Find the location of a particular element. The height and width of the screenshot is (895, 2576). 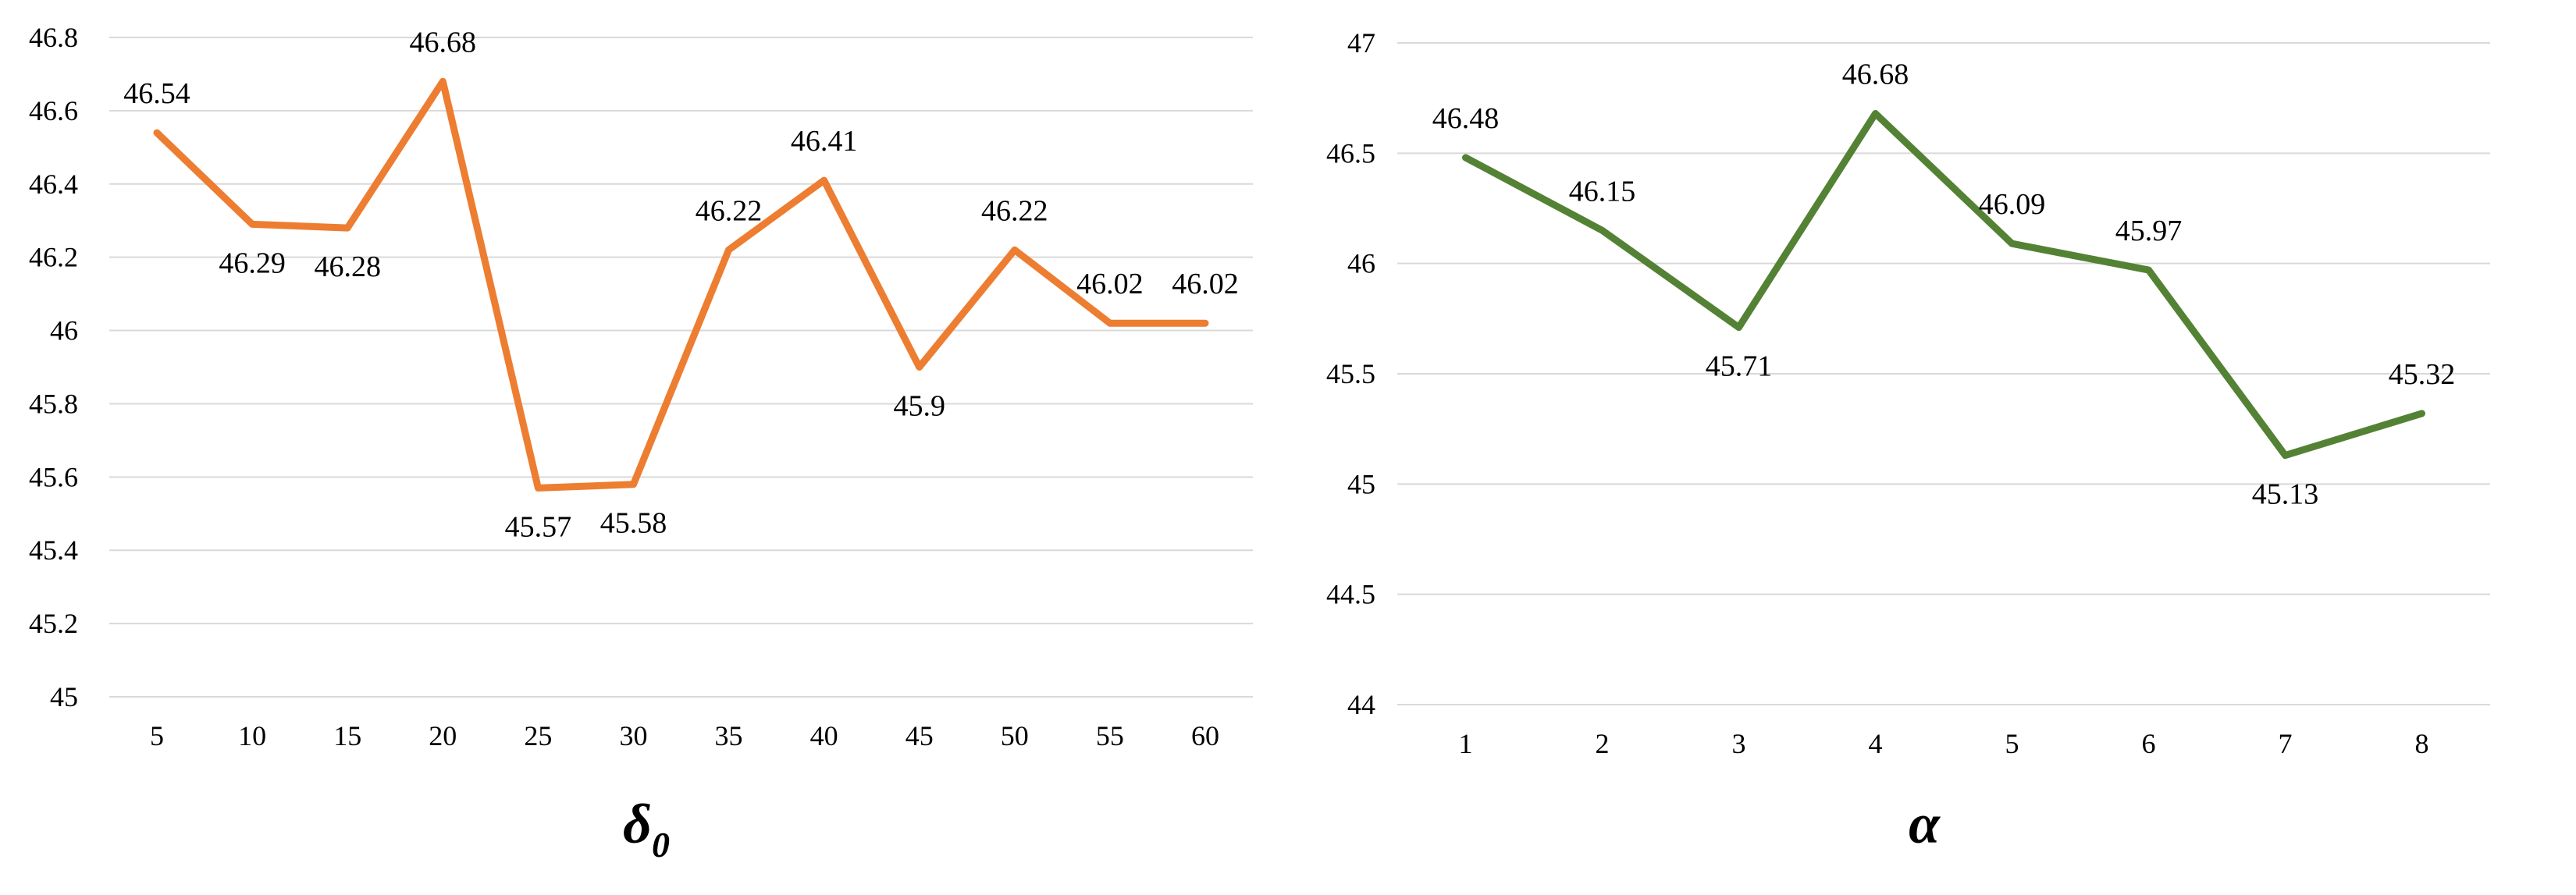

y-tick-label: 46.2 is located at coordinates (53, 257).